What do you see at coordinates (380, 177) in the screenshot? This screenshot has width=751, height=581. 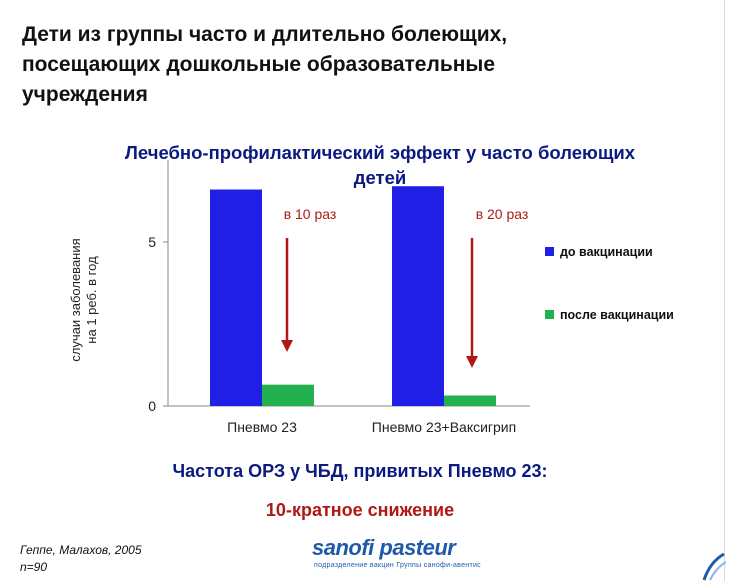 I see `chart-title-line-2: детей` at bounding box center [380, 177].